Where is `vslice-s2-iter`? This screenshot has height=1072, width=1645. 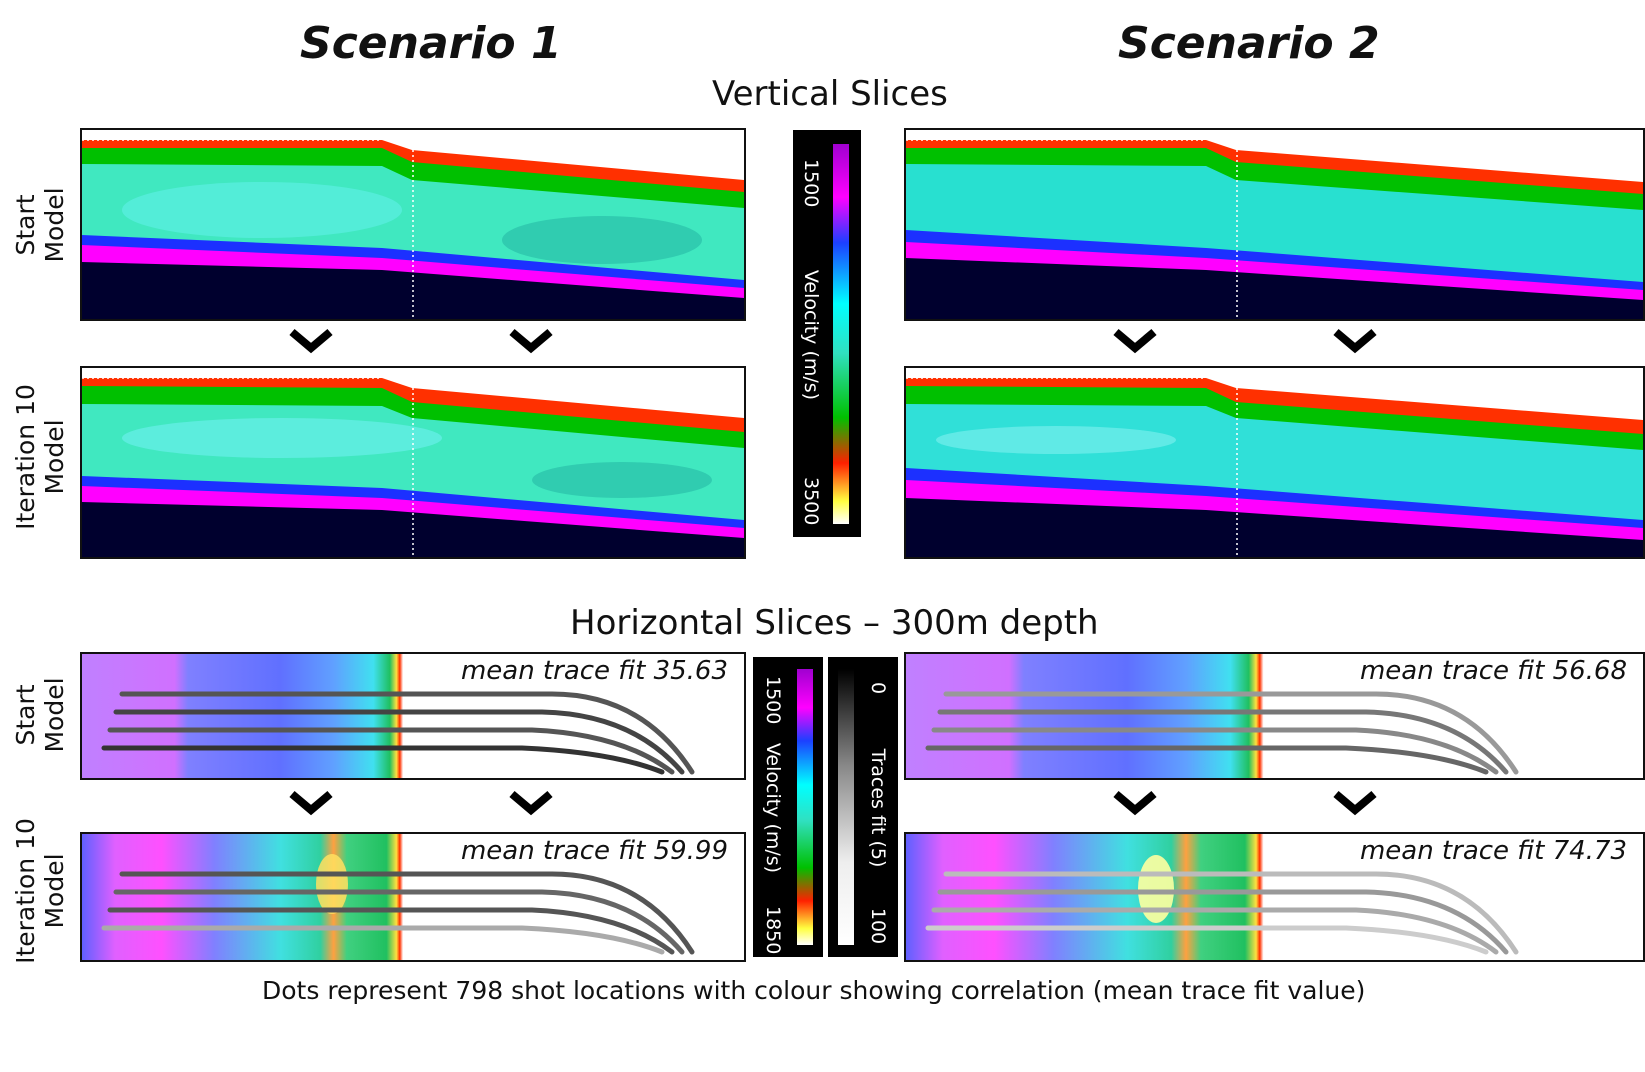 vslice-s2-iter is located at coordinates (1274, 462).